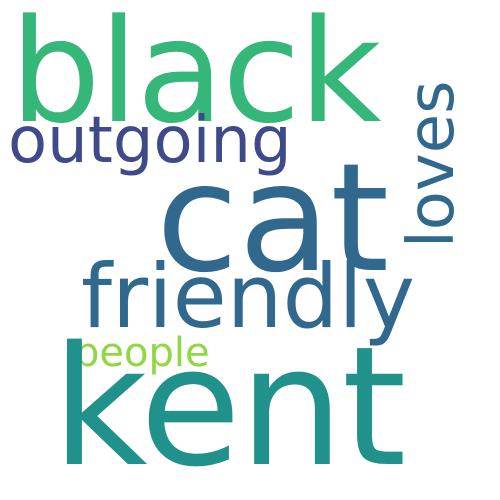 Image resolution: width=500 pixels, height=500 pixels. I want to click on word-outgoing: outgoing, so click(150, 141).